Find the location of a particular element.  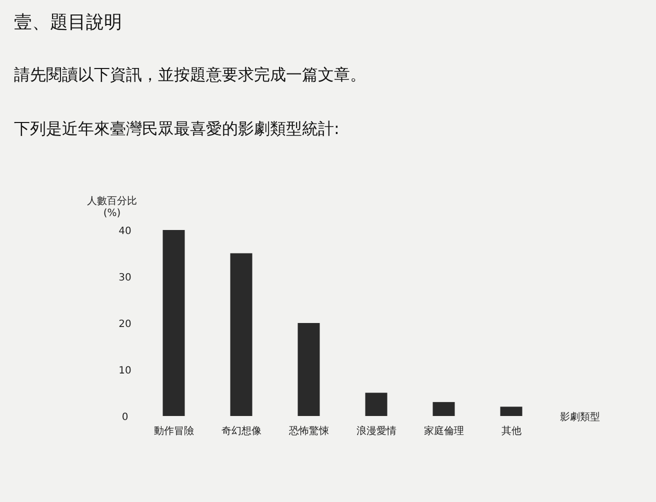

y-axis-title: 人數百分比 (%) is located at coordinates (112, 207).